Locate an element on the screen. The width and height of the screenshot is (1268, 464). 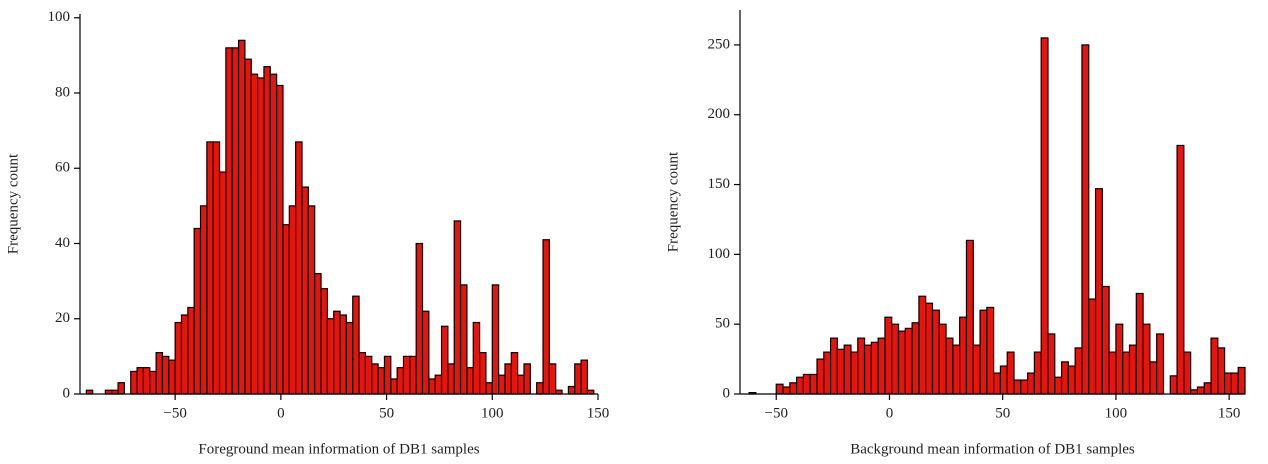
y-tick-label: 40 is located at coordinates (62, 243).